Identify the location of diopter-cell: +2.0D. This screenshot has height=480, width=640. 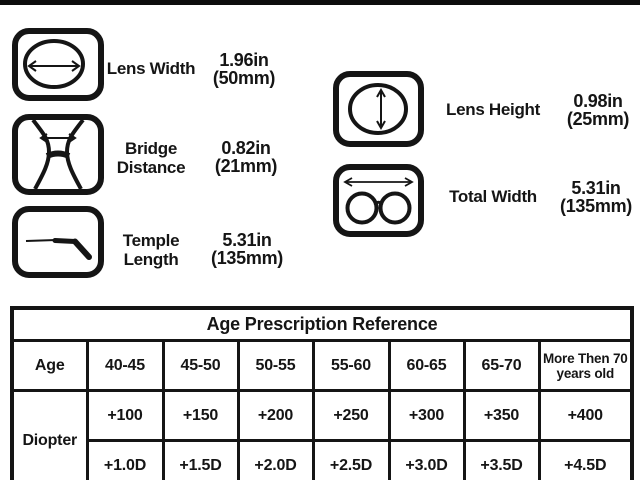
(275, 459).